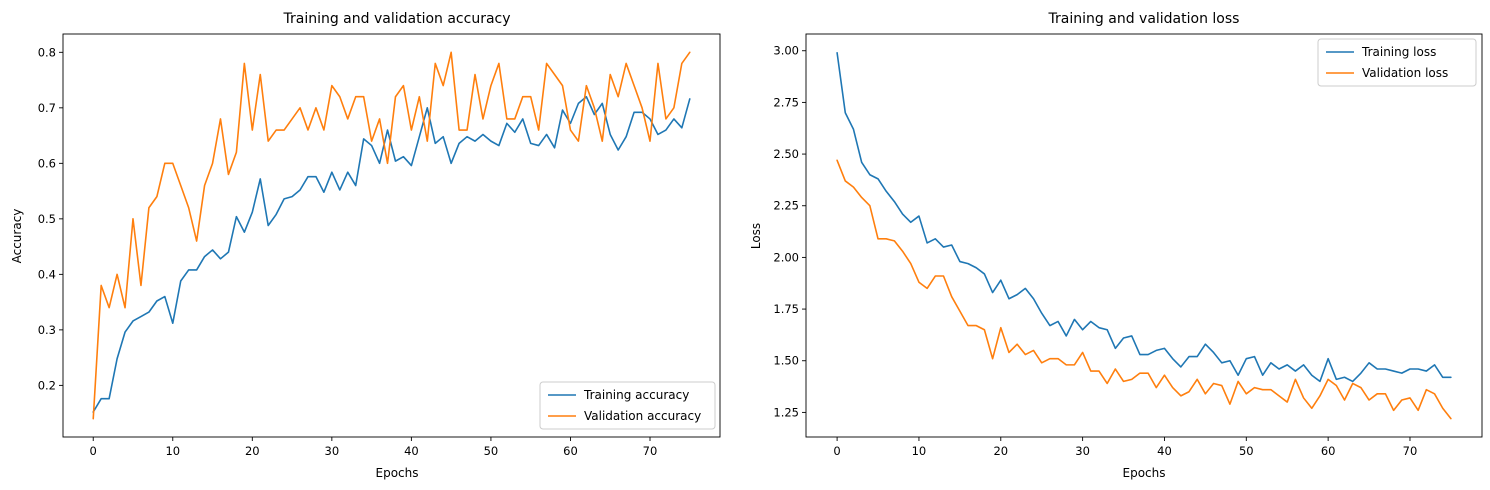  I want to click on y-tick-label: 1.25, so click(786, 412).